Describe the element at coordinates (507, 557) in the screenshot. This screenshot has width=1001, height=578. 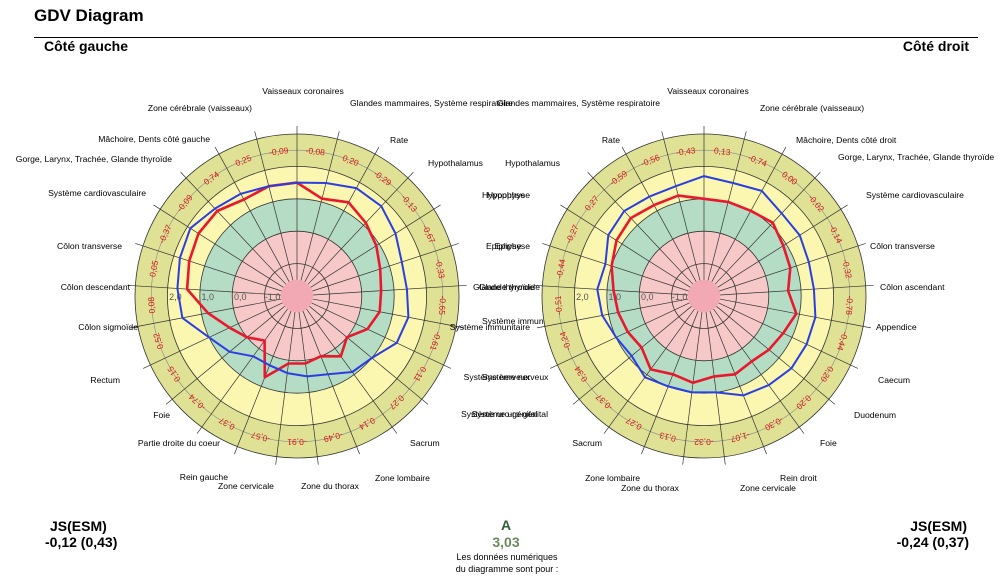
I see `data-note-line-1: Les données numériques` at that location.